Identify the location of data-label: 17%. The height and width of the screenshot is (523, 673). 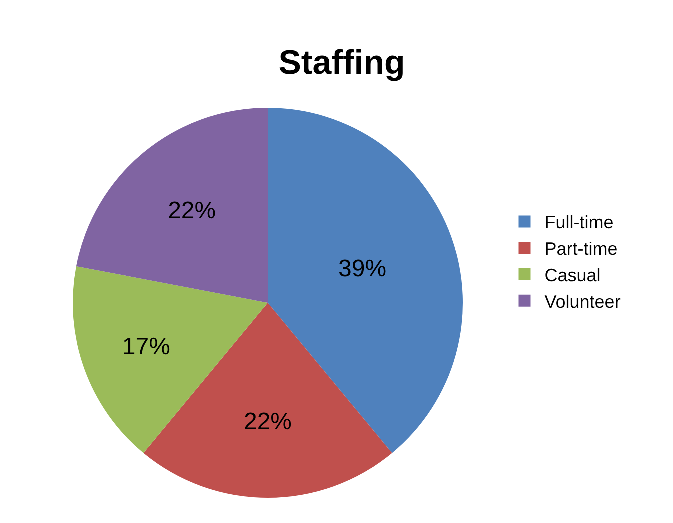
(146, 346).